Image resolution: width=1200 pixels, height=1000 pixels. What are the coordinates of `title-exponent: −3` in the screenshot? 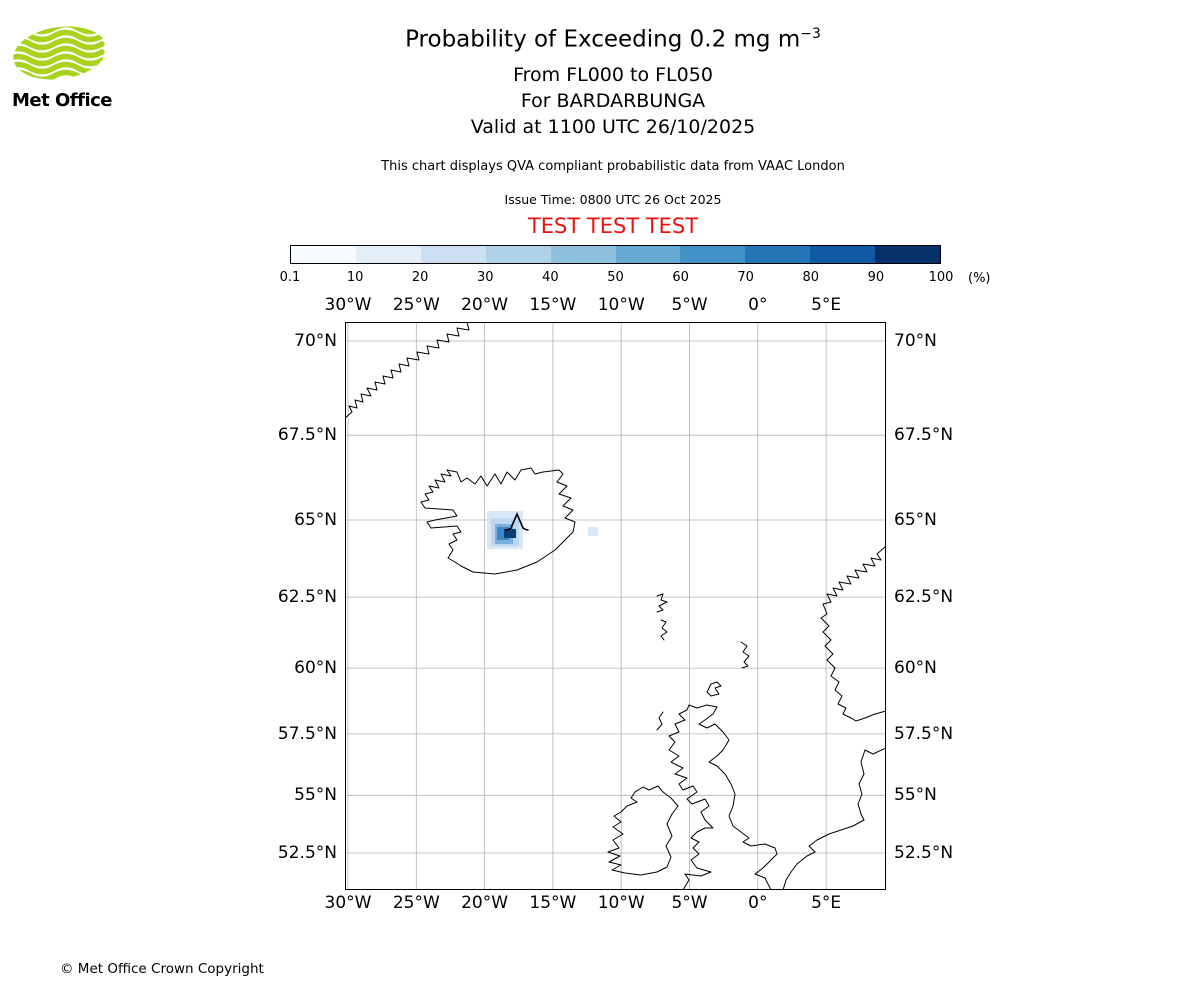 It's located at (810, 34).